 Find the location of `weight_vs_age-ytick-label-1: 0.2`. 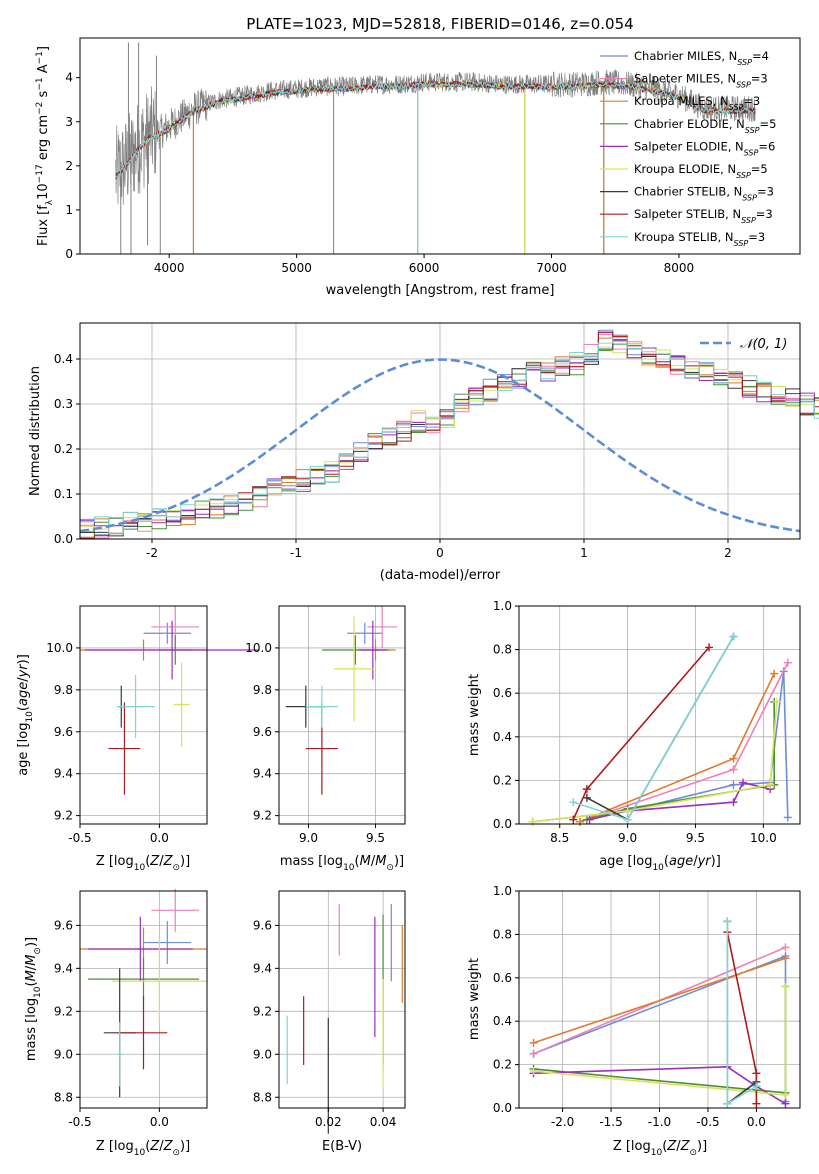

weight_vs_age-ytick-label-1: 0.2 is located at coordinates (502, 780).